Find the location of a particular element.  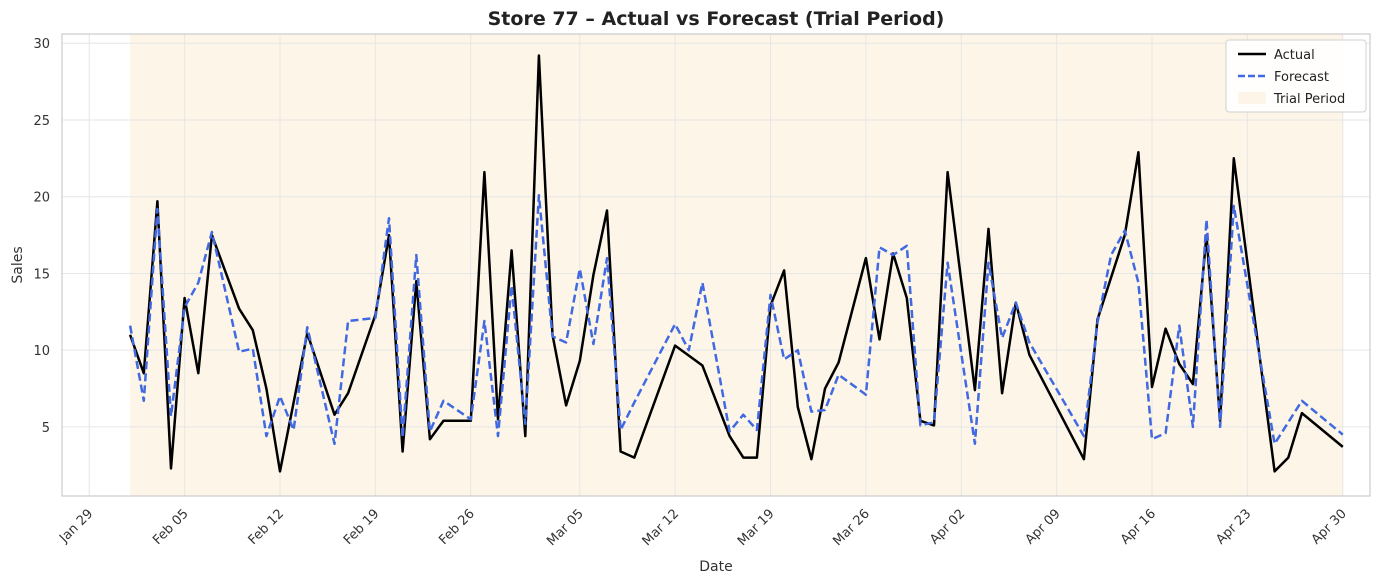

legend-label-forecast: Forecast is located at coordinates (1301, 77).